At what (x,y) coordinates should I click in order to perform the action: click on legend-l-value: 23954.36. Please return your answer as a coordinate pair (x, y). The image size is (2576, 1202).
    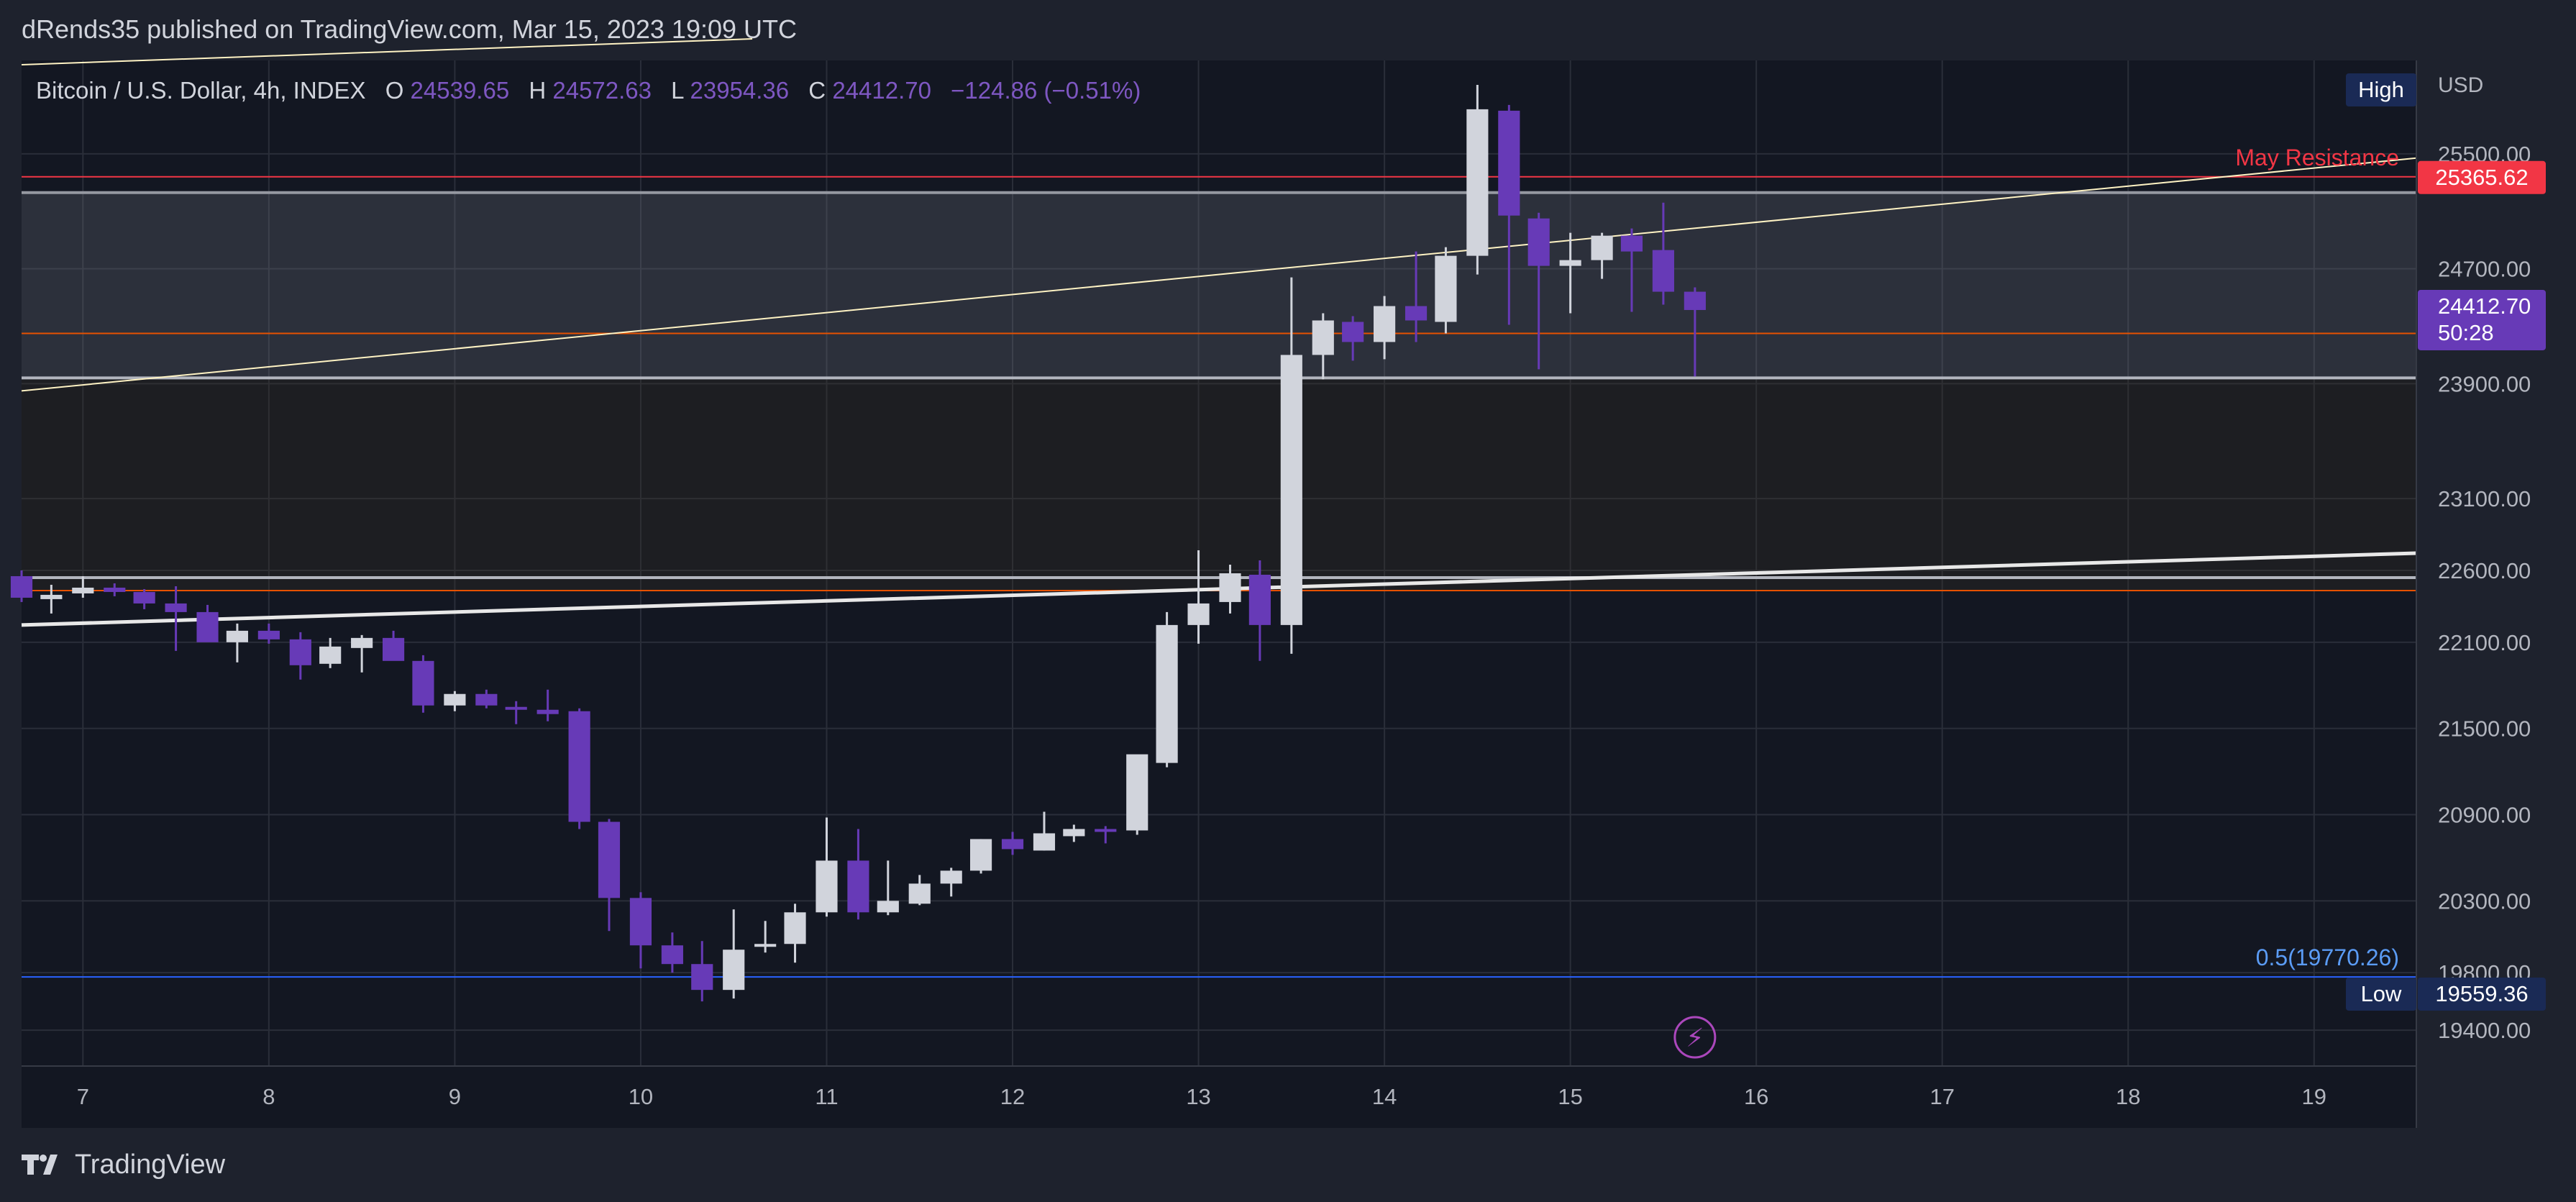
    Looking at the image, I should click on (739, 91).